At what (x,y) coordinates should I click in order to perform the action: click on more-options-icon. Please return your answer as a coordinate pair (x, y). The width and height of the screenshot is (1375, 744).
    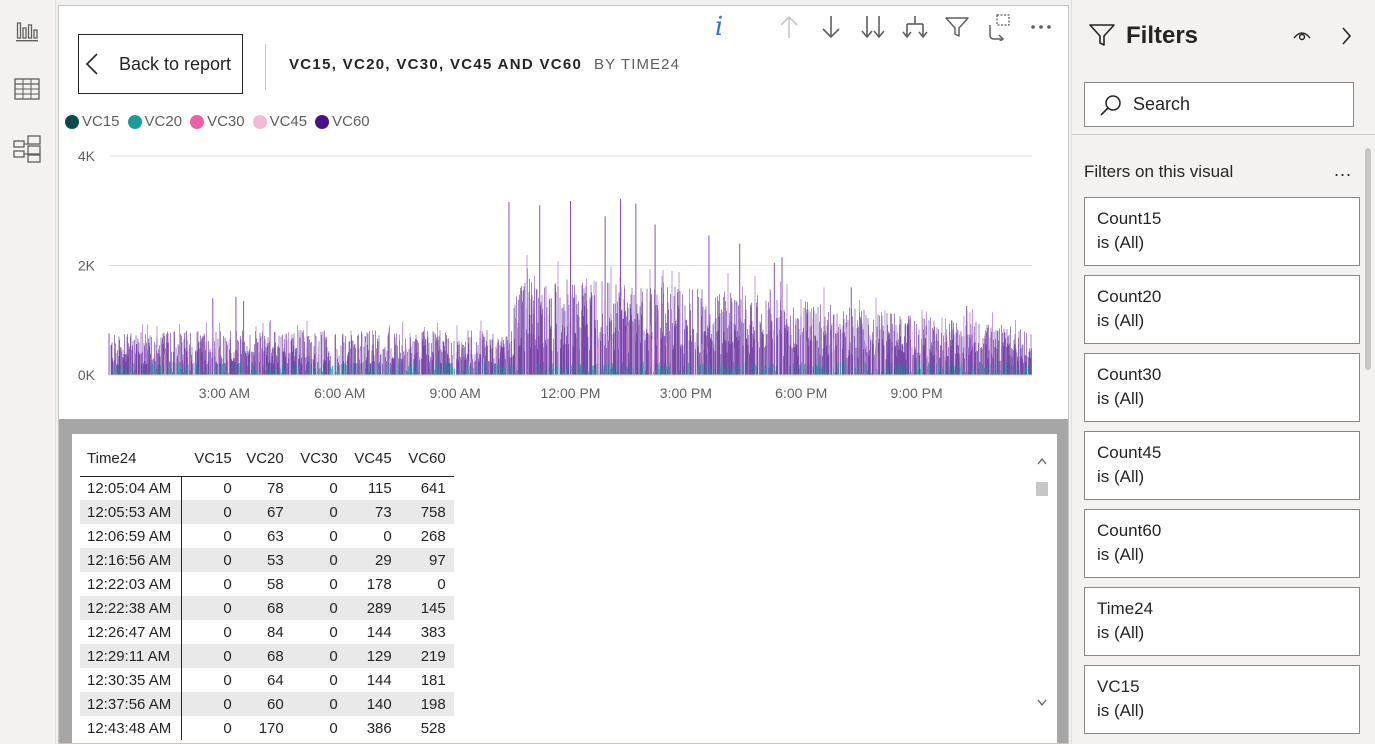
    Looking at the image, I should click on (1041, 27).